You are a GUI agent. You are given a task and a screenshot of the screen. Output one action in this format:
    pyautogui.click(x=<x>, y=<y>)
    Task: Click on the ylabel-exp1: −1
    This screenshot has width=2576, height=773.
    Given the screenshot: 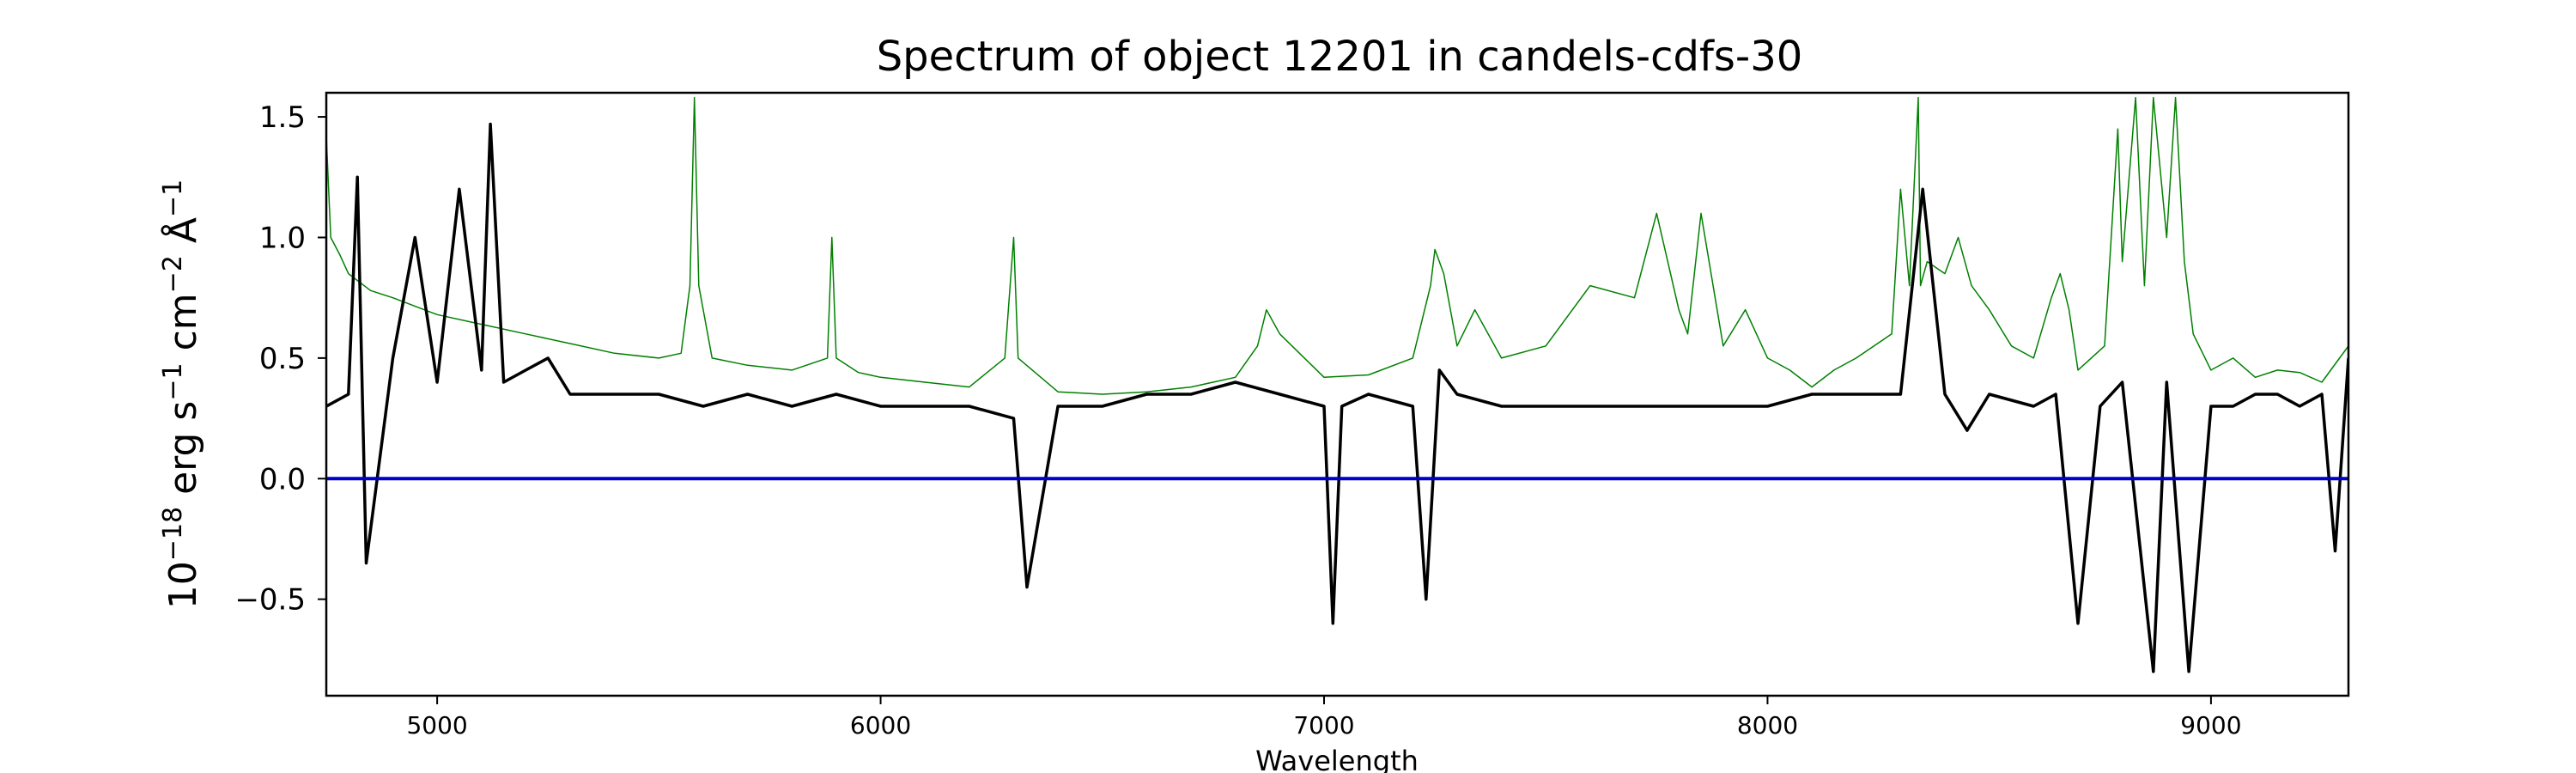 What is the action you would take?
    pyautogui.click(x=173, y=381)
    